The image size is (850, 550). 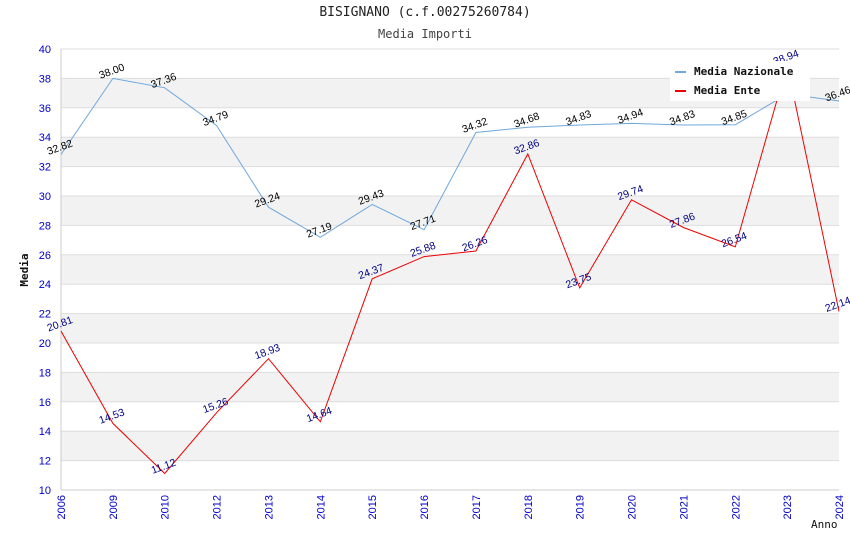 What do you see at coordinates (373, 507) in the screenshot?
I see `x-tick-label: 2015` at bounding box center [373, 507].